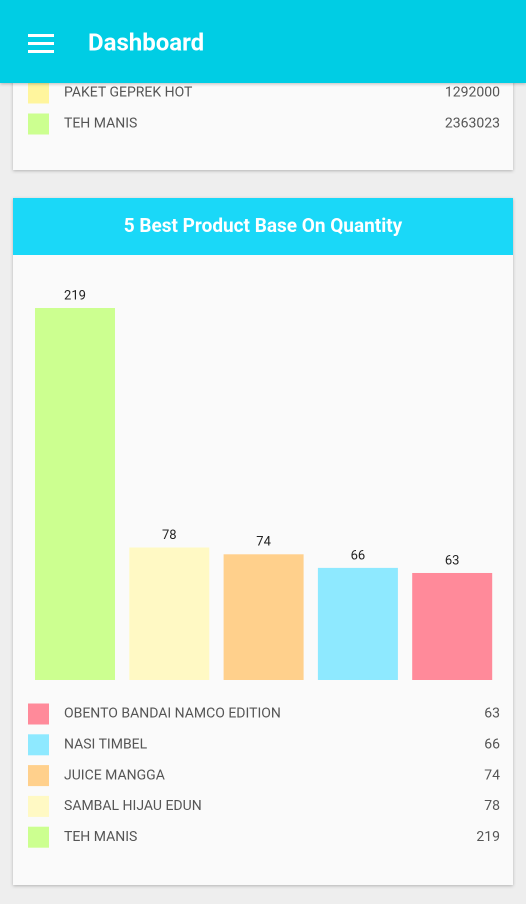 The height and width of the screenshot is (904, 526). I want to click on legend-label: JUICE MANGGA, so click(114, 775).